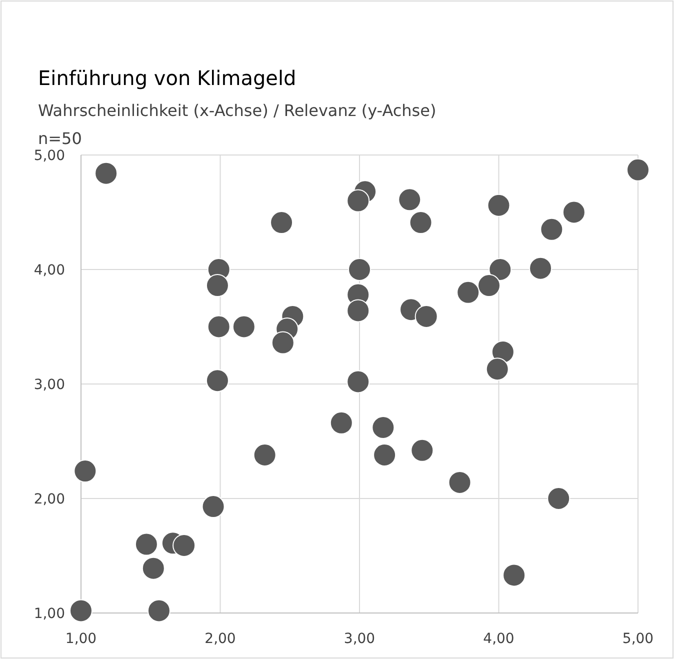 The height and width of the screenshot is (659, 674). I want to click on x-tick-label: 5,00, so click(638, 639).